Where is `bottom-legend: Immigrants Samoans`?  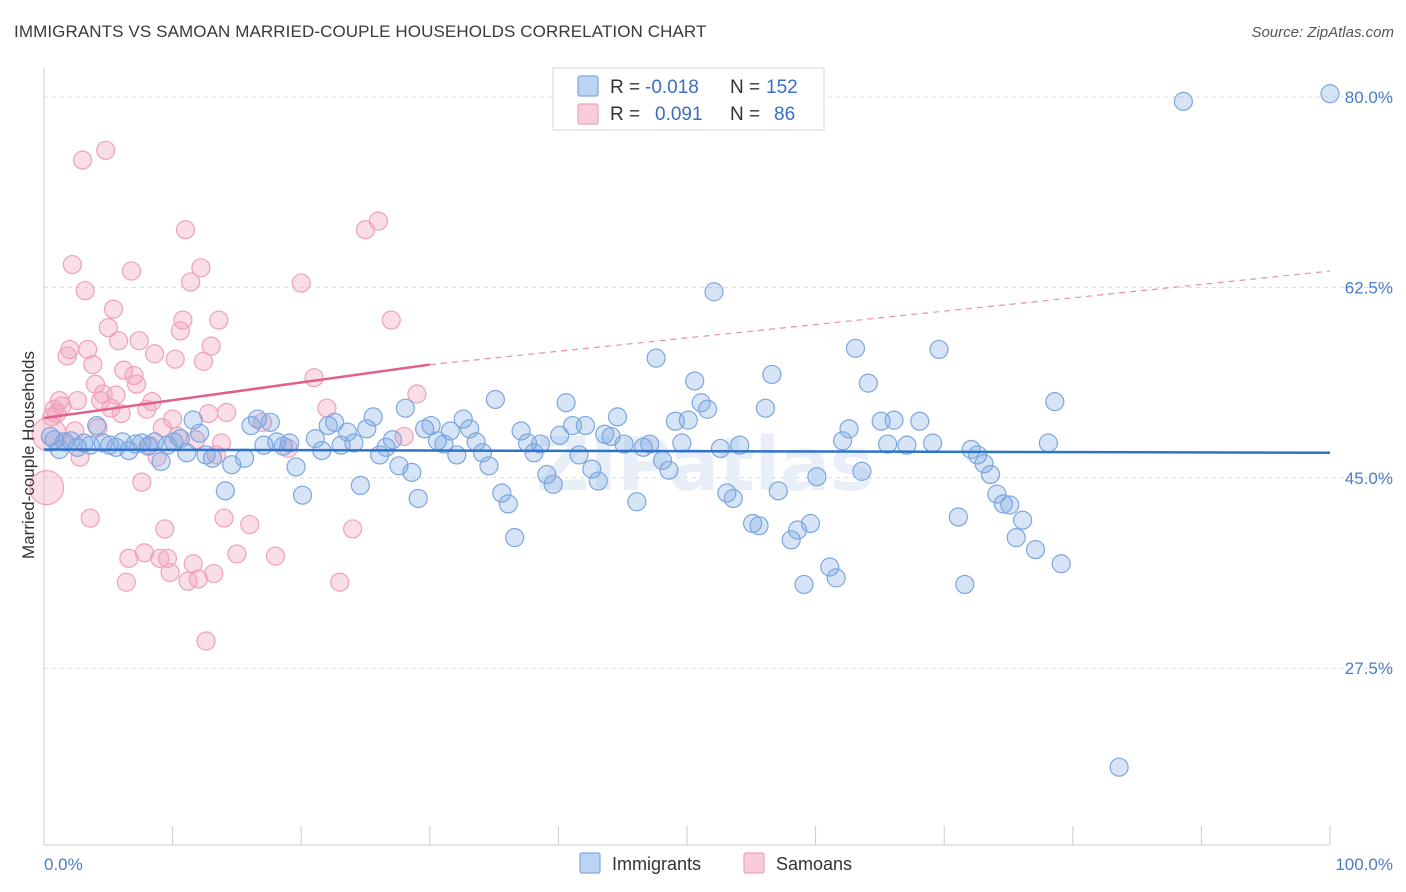
bottom-legend: Immigrants Samoans is located at coordinates (715, 863).